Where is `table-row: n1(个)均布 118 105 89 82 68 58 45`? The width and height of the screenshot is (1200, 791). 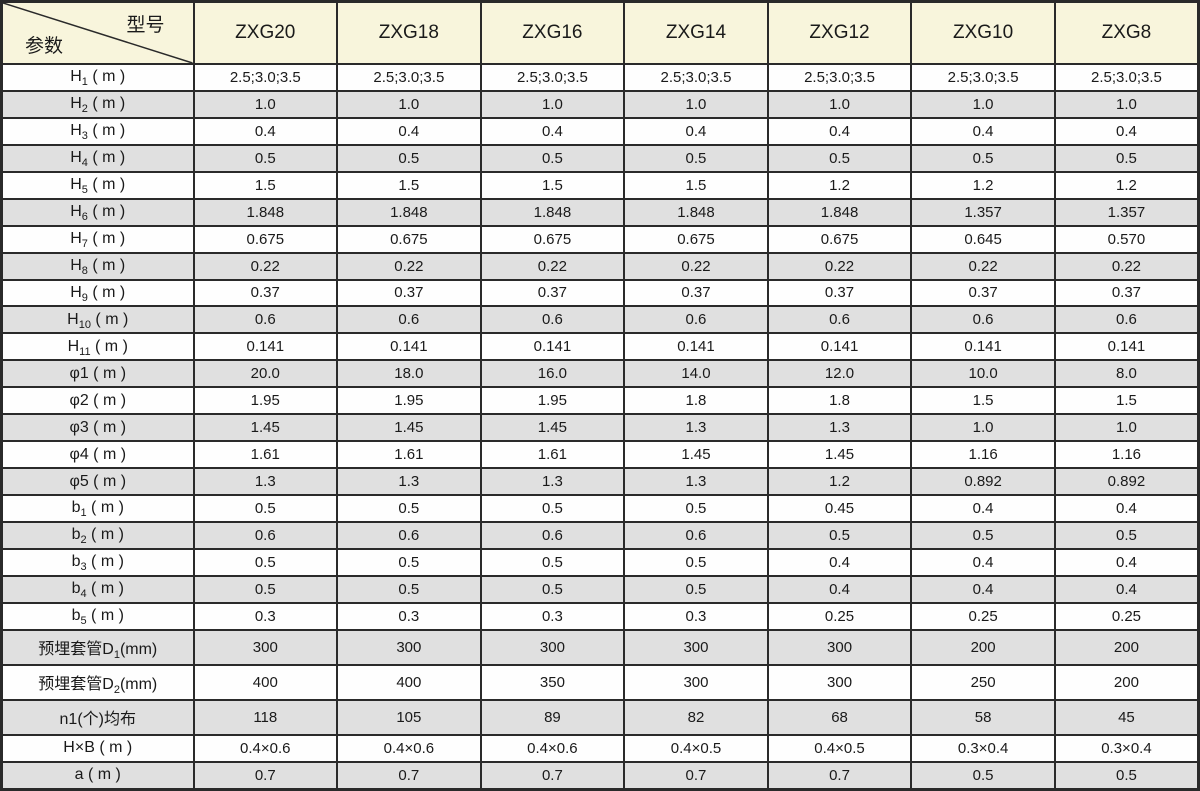
table-row: n1(个)均布 118 105 89 82 68 58 45 is located at coordinates (600, 717).